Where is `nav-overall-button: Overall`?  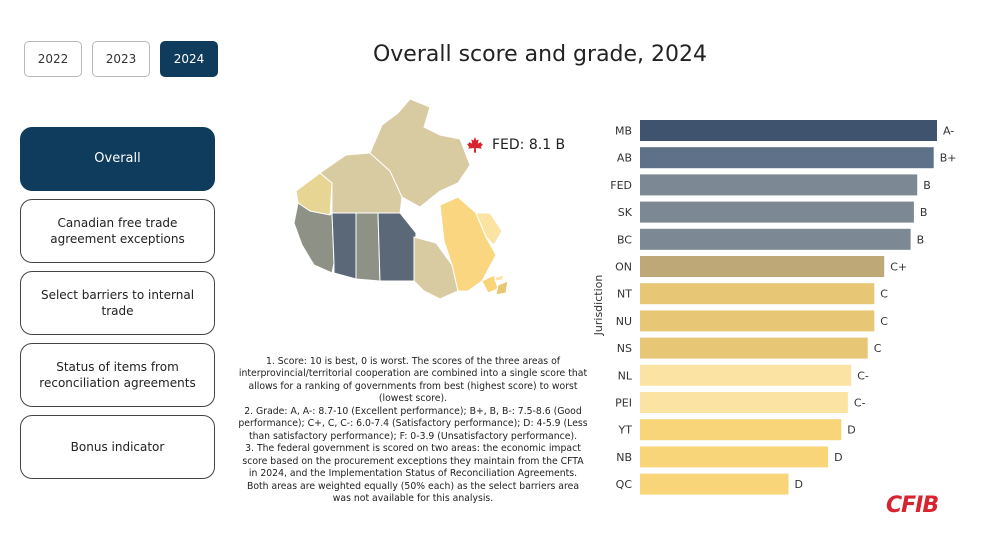
nav-overall-button: Overall is located at coordinates (117, 159).